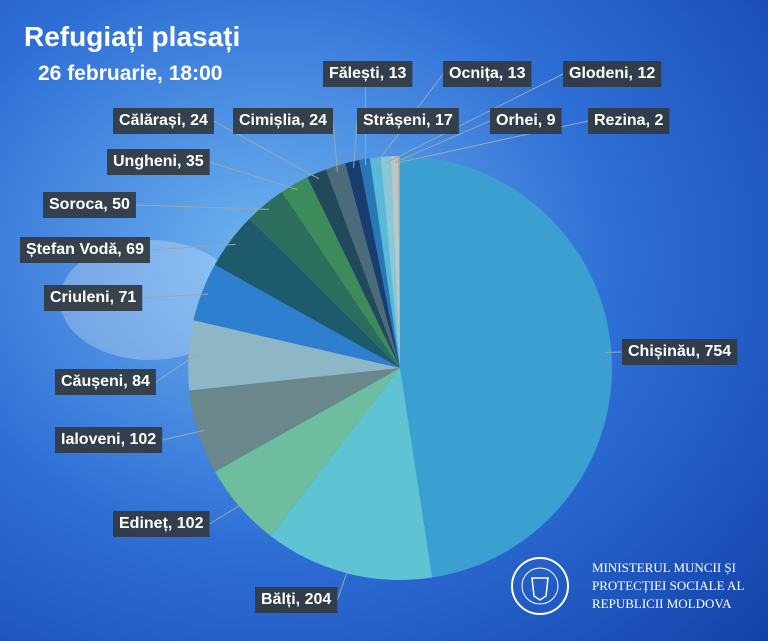  I want to click on data-label: Glodeni, 12, so click(612, 73).